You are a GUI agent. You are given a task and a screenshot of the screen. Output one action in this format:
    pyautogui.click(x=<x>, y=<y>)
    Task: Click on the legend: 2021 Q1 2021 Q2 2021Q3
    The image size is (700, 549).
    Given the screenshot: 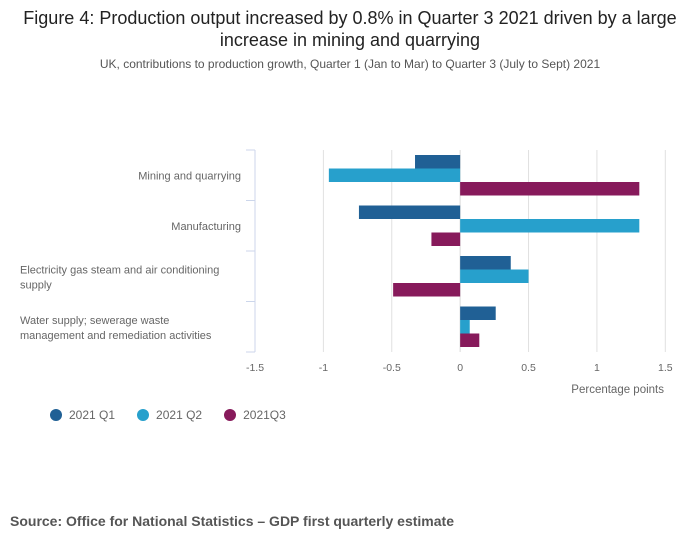 What is the action you would take?
    pyautogui.click(x=168, y=415)
    